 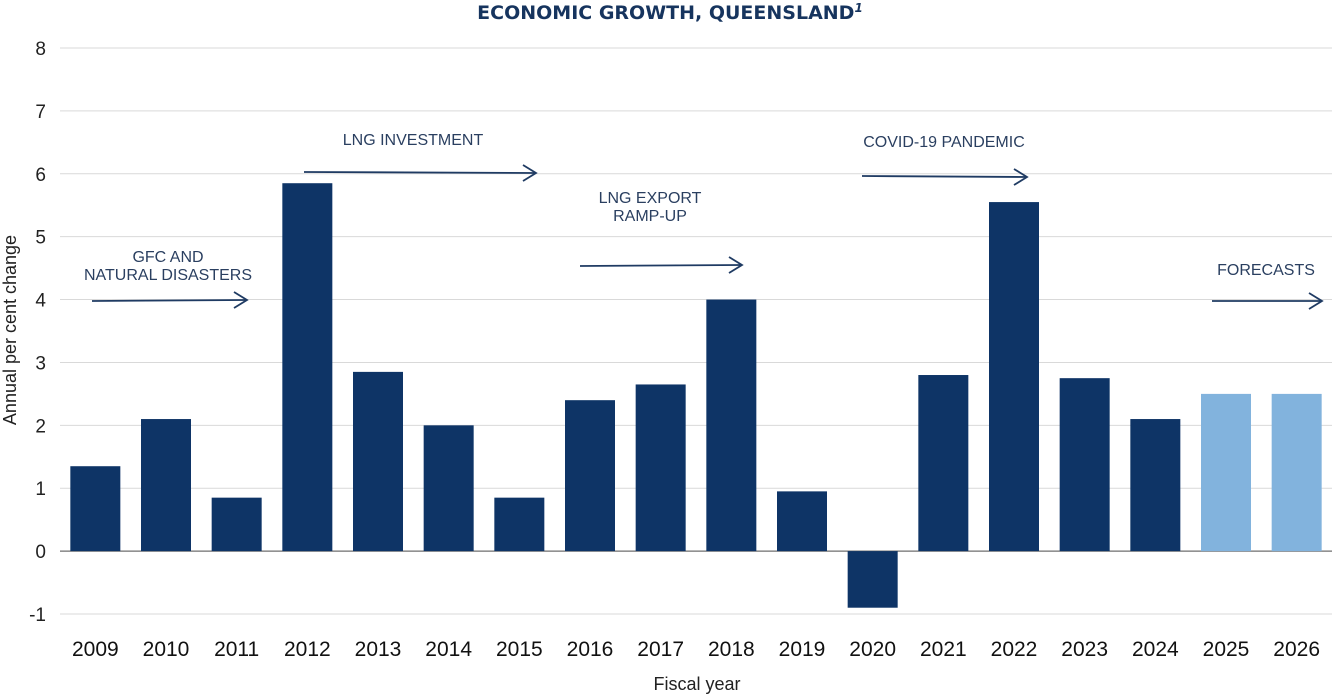 I want to click on annotation-2: LNG INVESTMENT, so click(x=420, y=157).